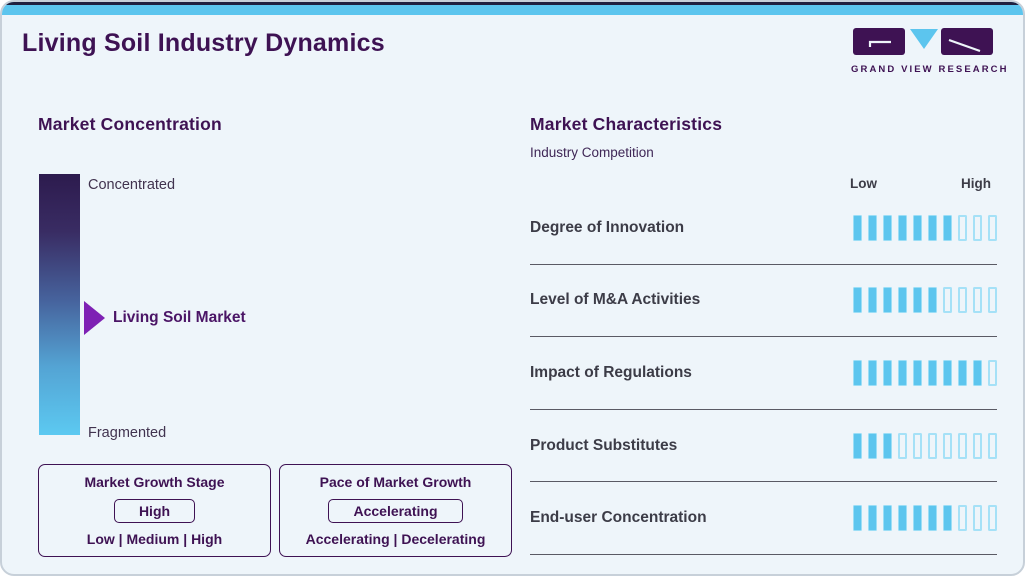 This screenshot has width=1025, height=576. What do you see at coordinates (395, 539) in the screenshot?
I see `pace-options: Accelerating | Decelerating` at bounding box center [395, 539].